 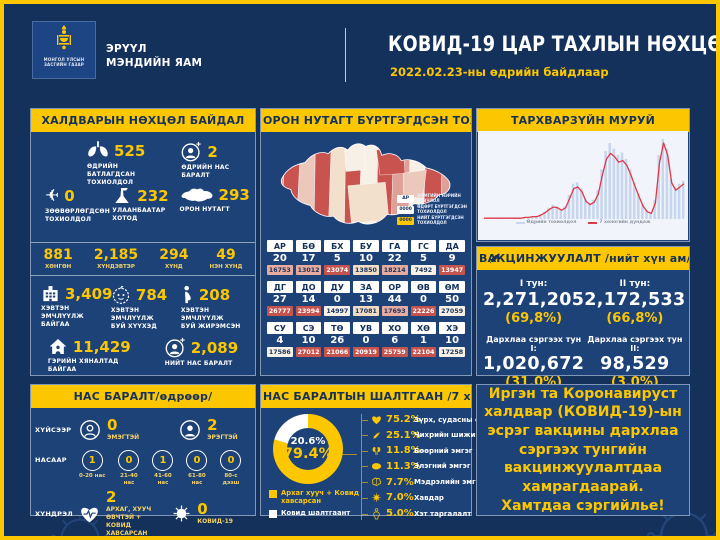 What do you see at coordinates (280, 311) in the screenshot?
I see `aimag-total-cases: 26777` at bounding box center [280, 311].